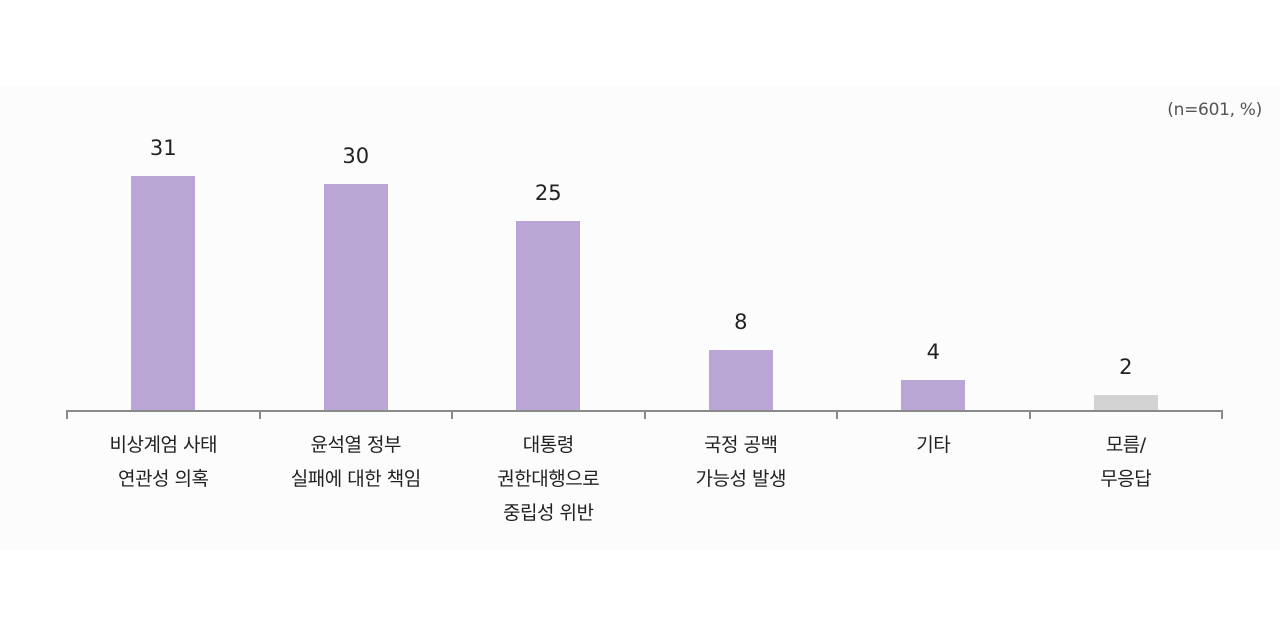 The width and height of the screenshot is (1280, 620). I want to click on category-label-line: 윤석열 정부, so click(356, 445).